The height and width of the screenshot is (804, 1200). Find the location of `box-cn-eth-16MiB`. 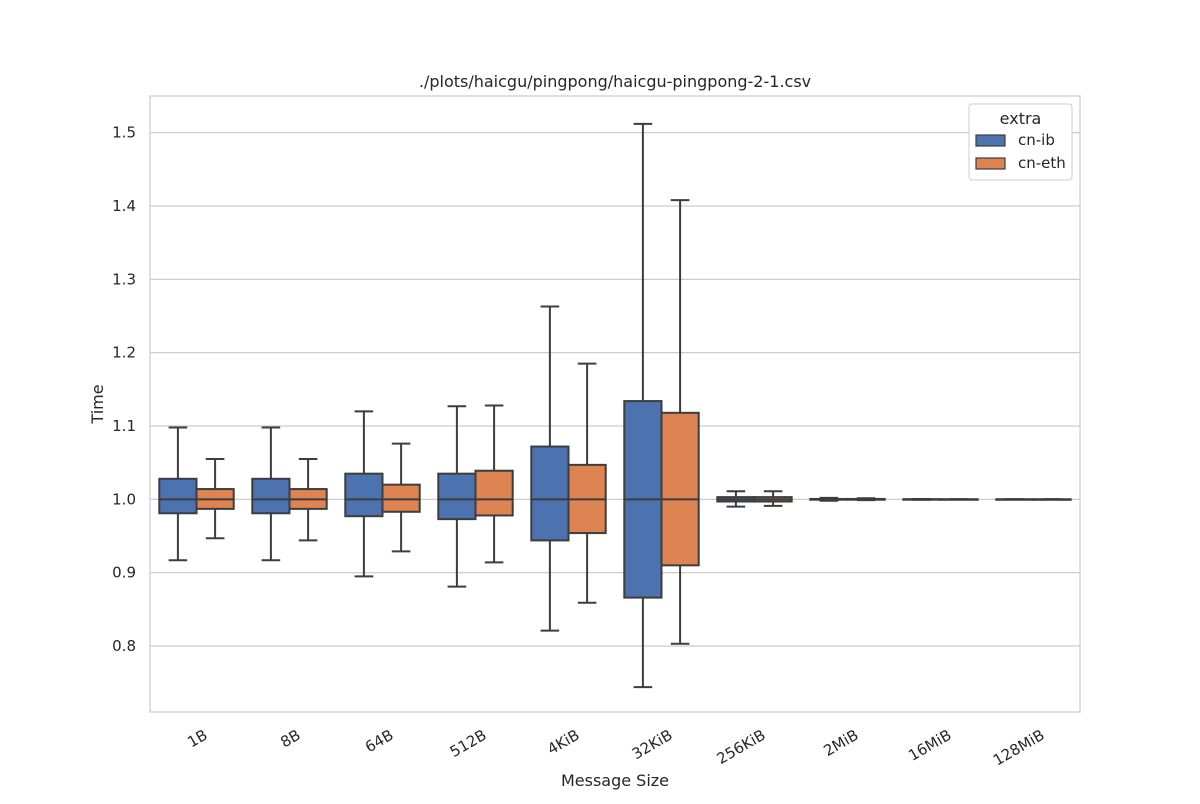

box-cn-eth-16MiB is located at coordinates (959, 499).